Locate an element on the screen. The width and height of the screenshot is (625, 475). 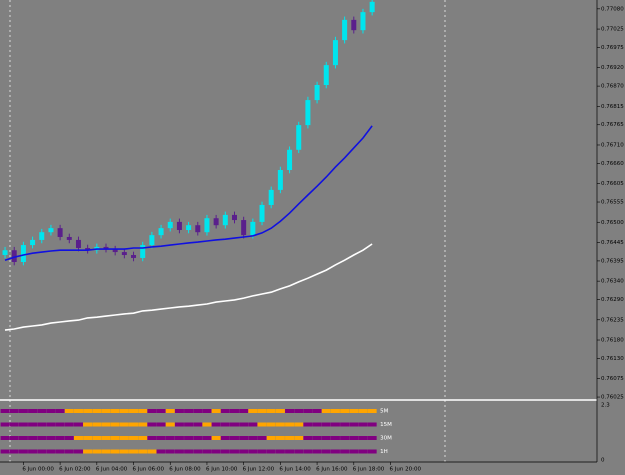
y-tick-label: 0.76395 is located at coordinates (612, 261).